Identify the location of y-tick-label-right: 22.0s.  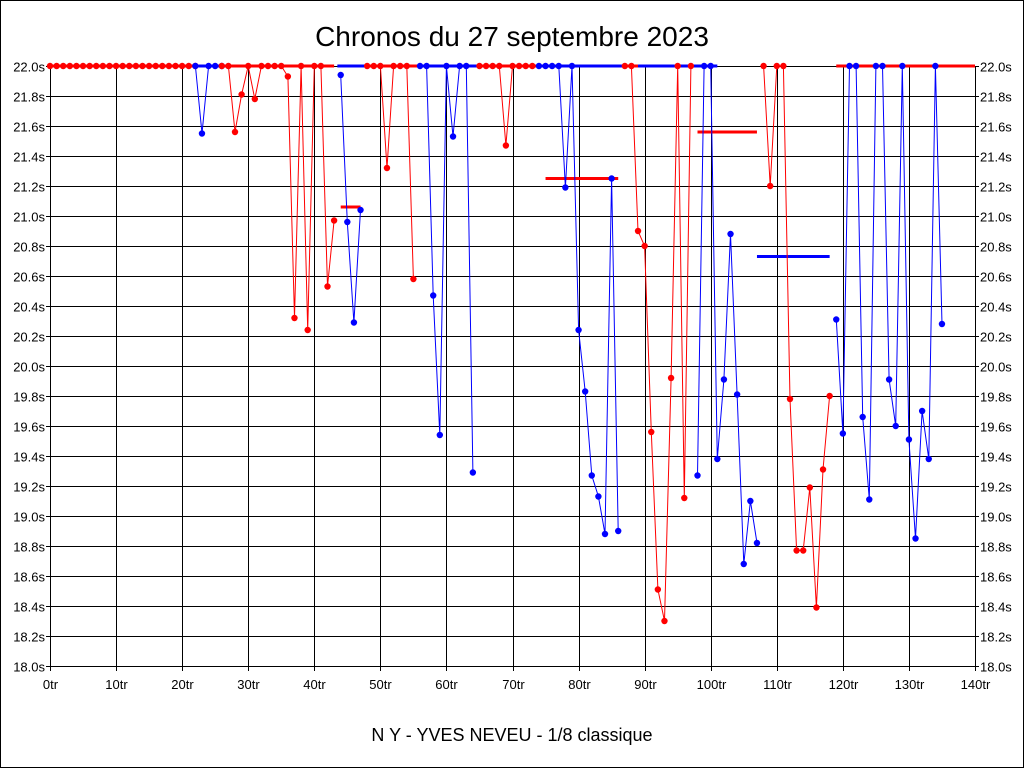
(996, 67).